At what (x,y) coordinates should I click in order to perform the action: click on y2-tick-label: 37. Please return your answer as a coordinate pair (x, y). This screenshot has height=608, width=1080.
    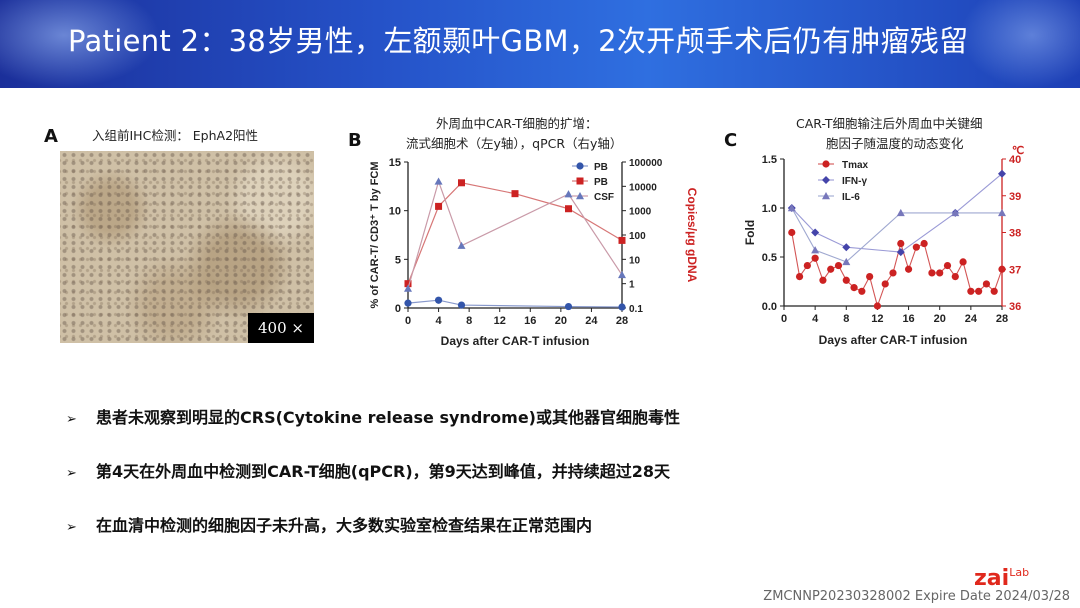
    Looking at the image, I should click on (1015, 270).